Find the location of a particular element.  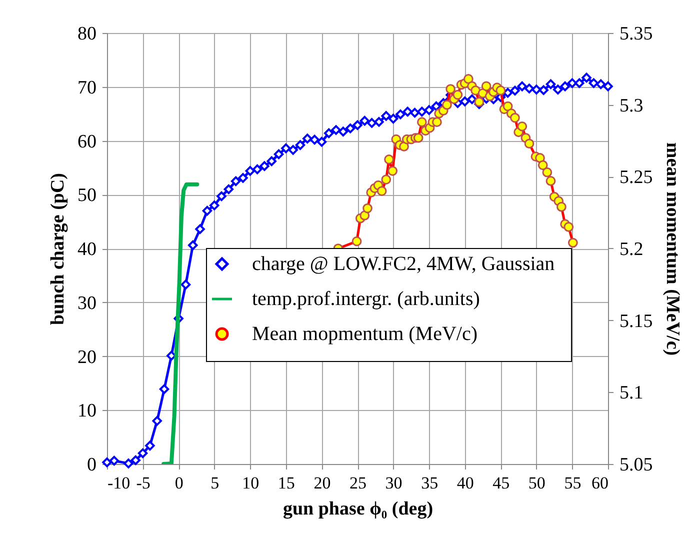

y2-tick-label: 5.15 is located at coordinates (636, 321).